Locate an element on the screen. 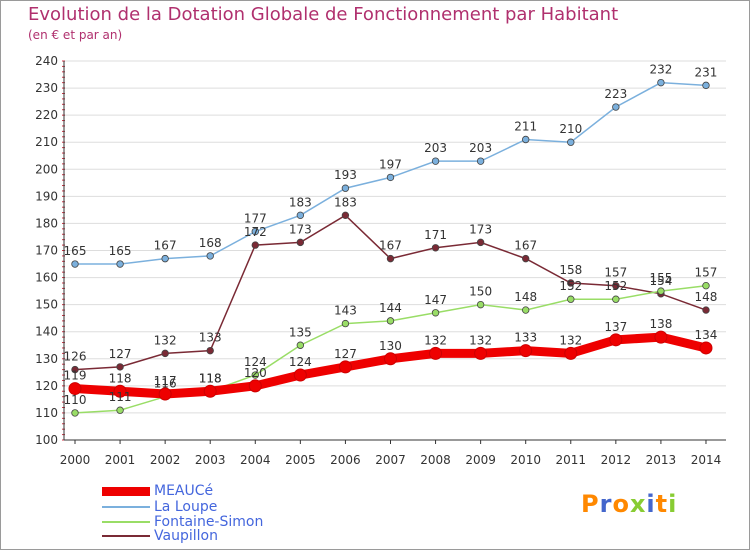  data-label-fontaine-simon: 124 is located at coordinates (255, 362).